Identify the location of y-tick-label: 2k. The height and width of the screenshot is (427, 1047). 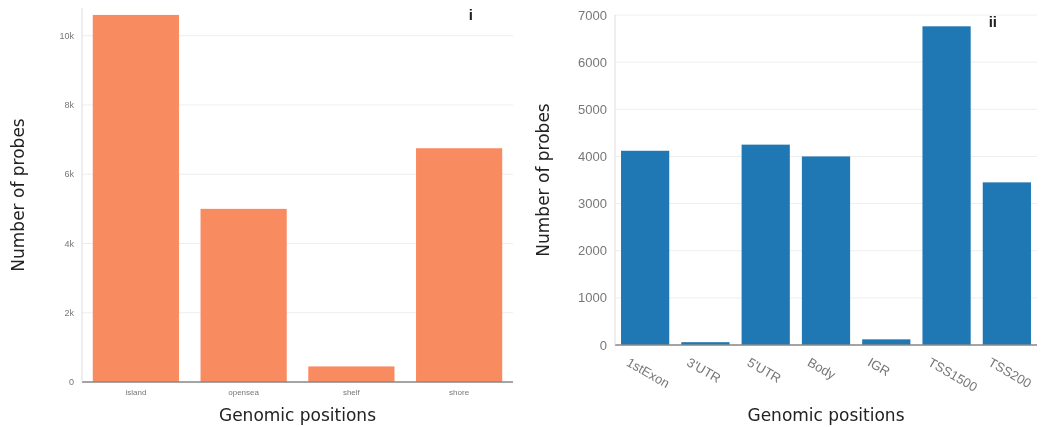
(69, 312).